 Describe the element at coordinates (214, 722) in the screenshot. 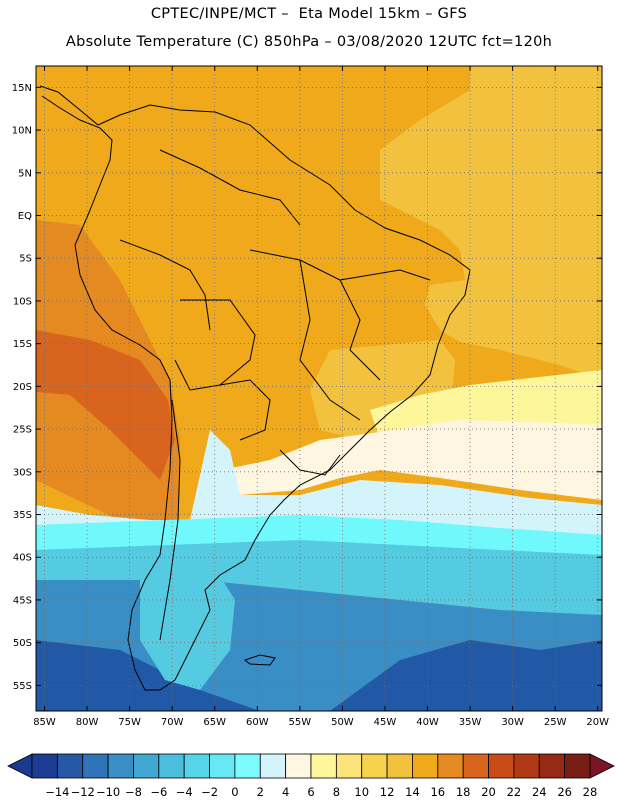

I see `x-tick-label: 65W` at that location.